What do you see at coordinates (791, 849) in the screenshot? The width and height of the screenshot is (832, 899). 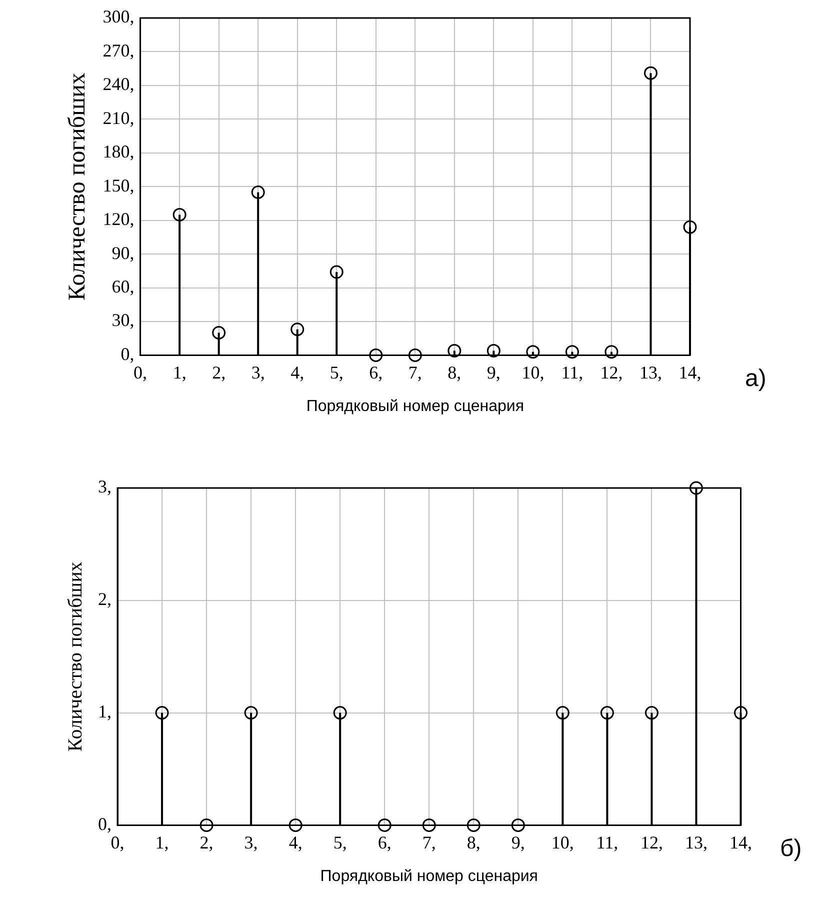 I see `text: б)` at bounding box center [791, 849].